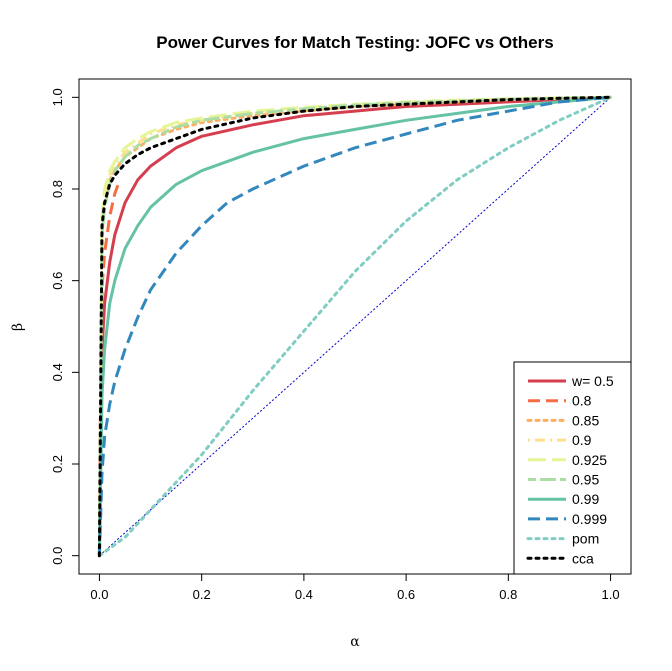 Image resolution: width=672 pixels, height=671 pixels. Describe the element at coordinates (585, 499) in the screenshot. I see `legend-label: 0.99` at that location.